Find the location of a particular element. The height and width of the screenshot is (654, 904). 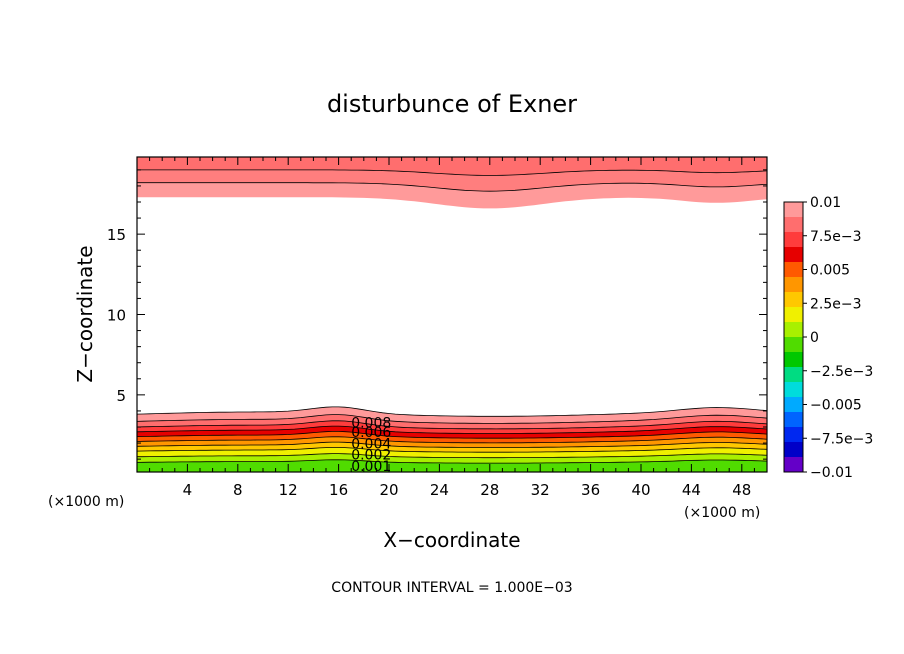

contour-label: 0.002 is located at coordinates (371, 456).